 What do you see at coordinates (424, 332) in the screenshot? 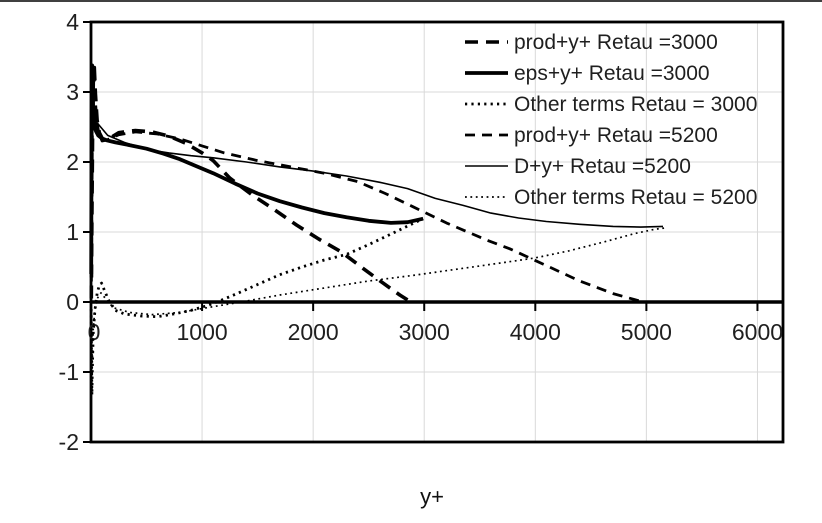
I see `x-tick-label: 3000` at bounding box center [424, 332].